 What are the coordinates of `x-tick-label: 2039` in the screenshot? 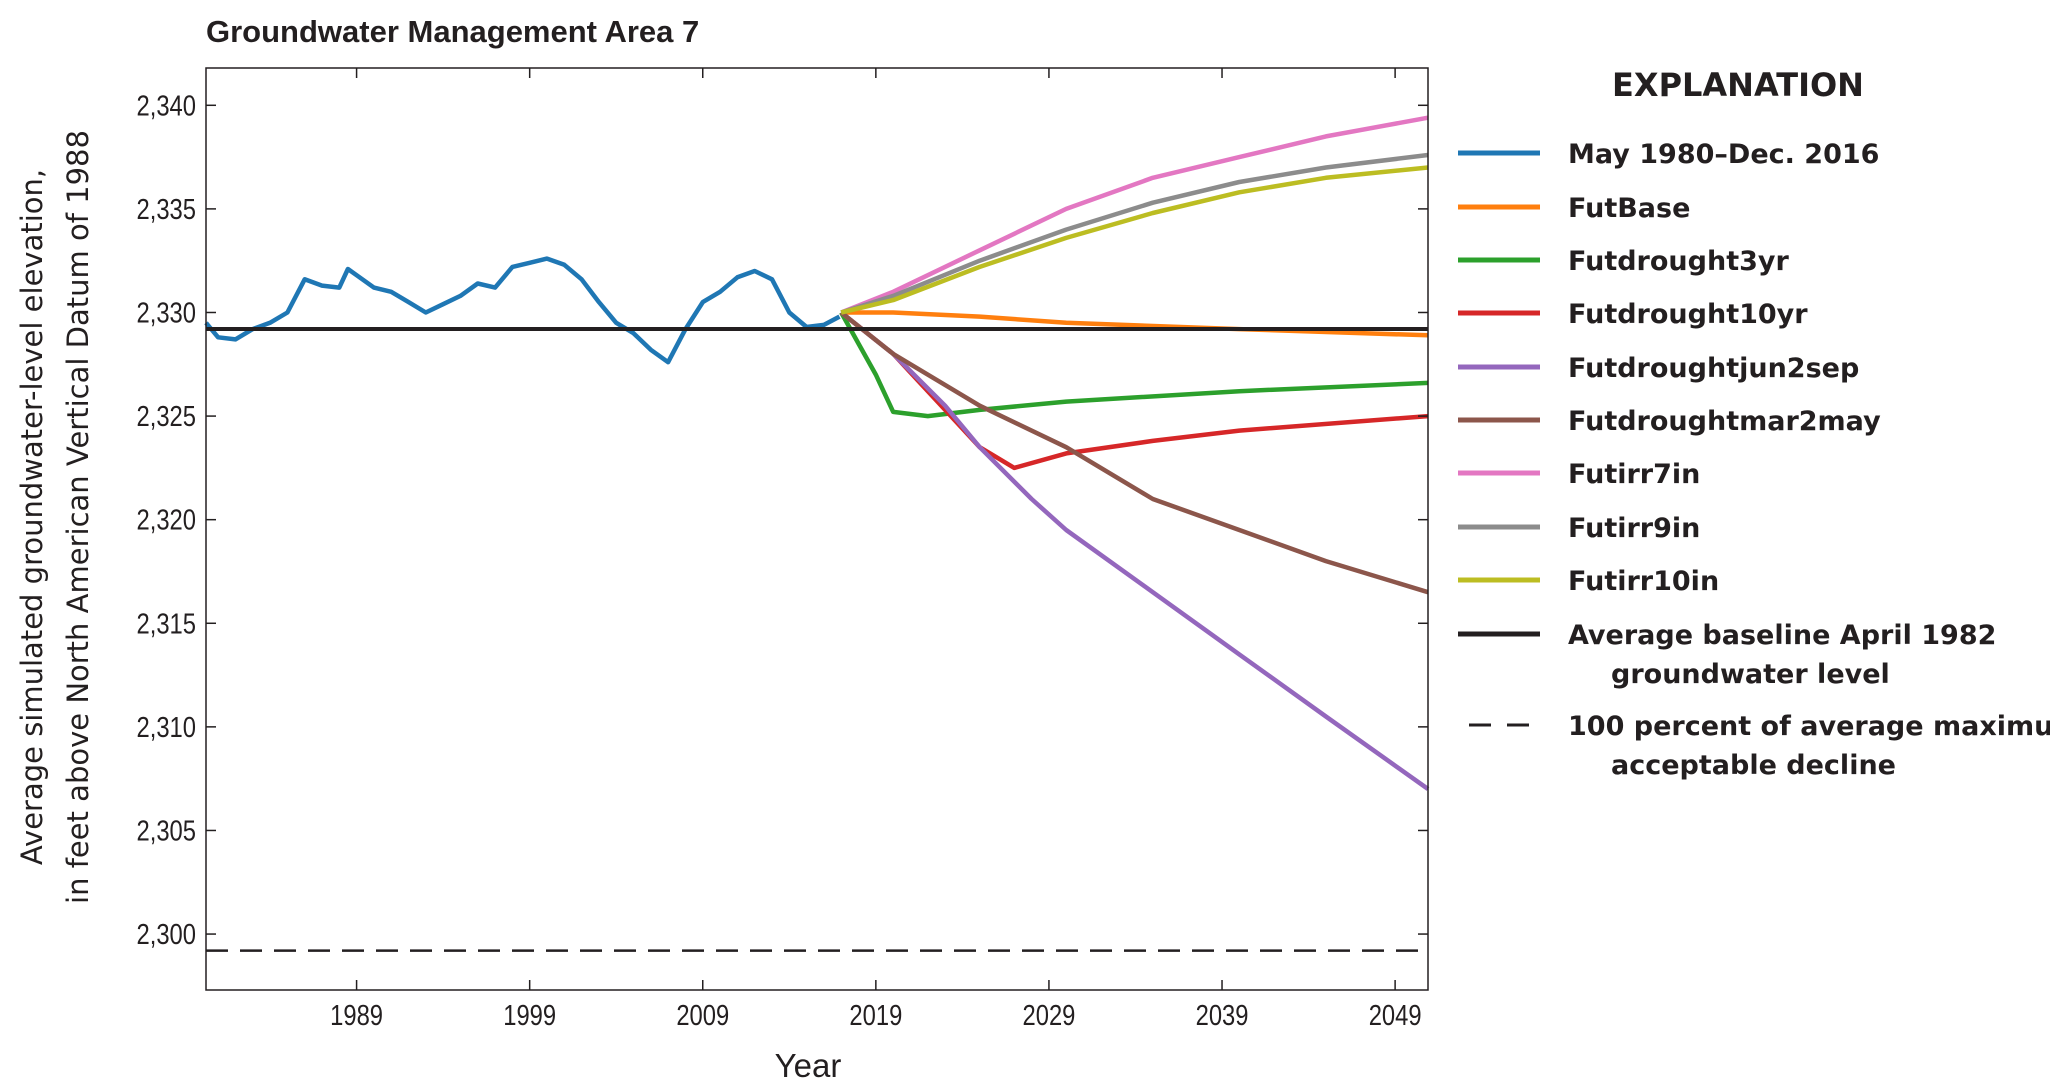 It's located at (1222, 1015).